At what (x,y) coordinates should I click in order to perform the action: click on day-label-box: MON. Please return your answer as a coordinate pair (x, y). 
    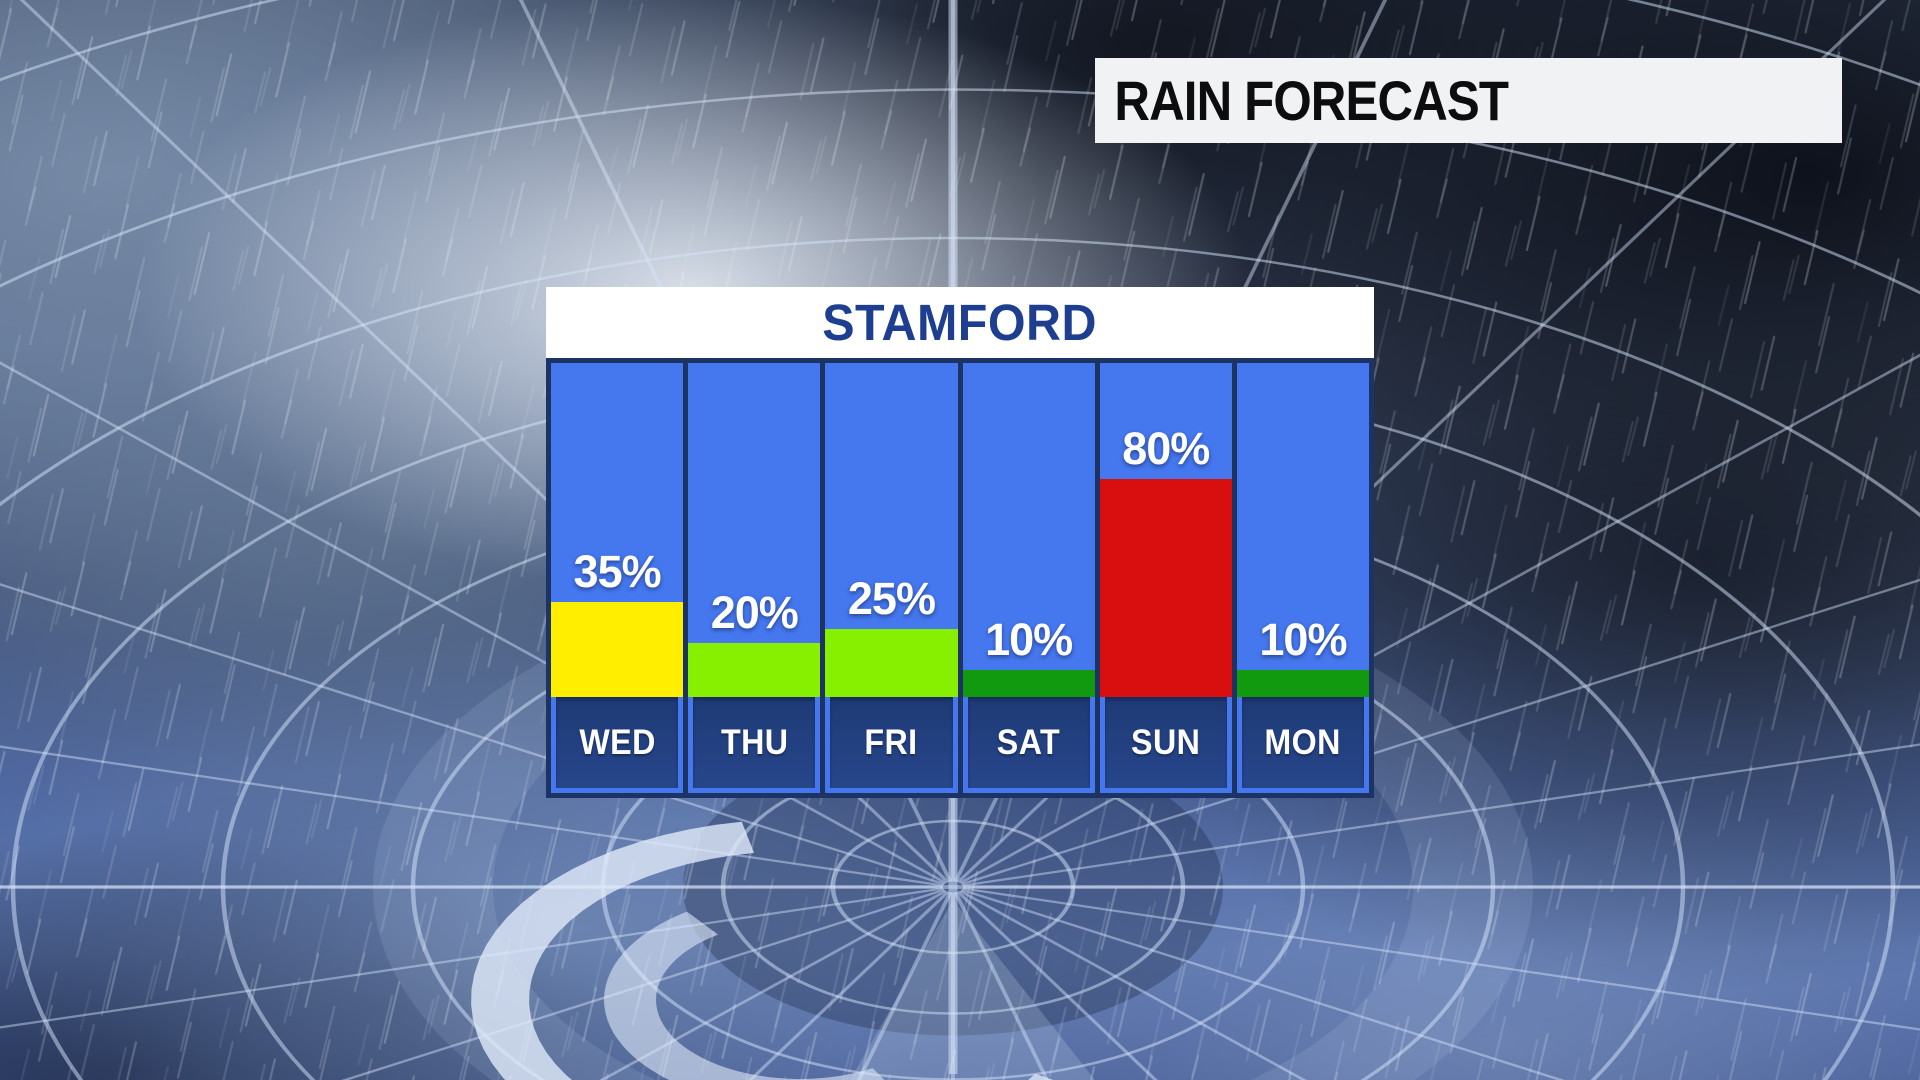
    Looking at the image, I should click on (1303, 742).